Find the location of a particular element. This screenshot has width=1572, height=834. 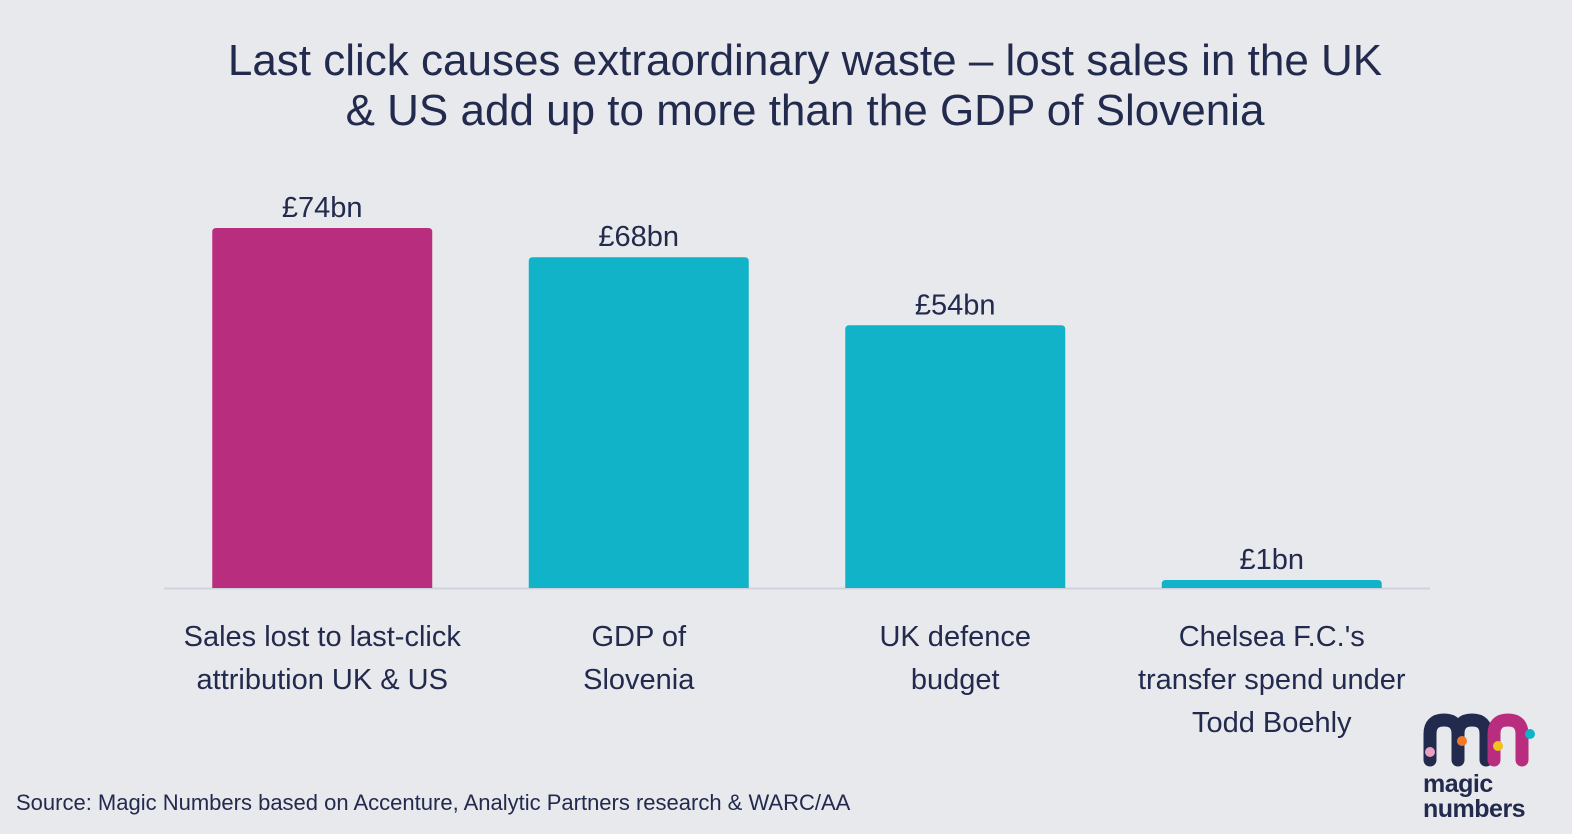

value-label-4: £1bn is located at coordinates (1271, 560).